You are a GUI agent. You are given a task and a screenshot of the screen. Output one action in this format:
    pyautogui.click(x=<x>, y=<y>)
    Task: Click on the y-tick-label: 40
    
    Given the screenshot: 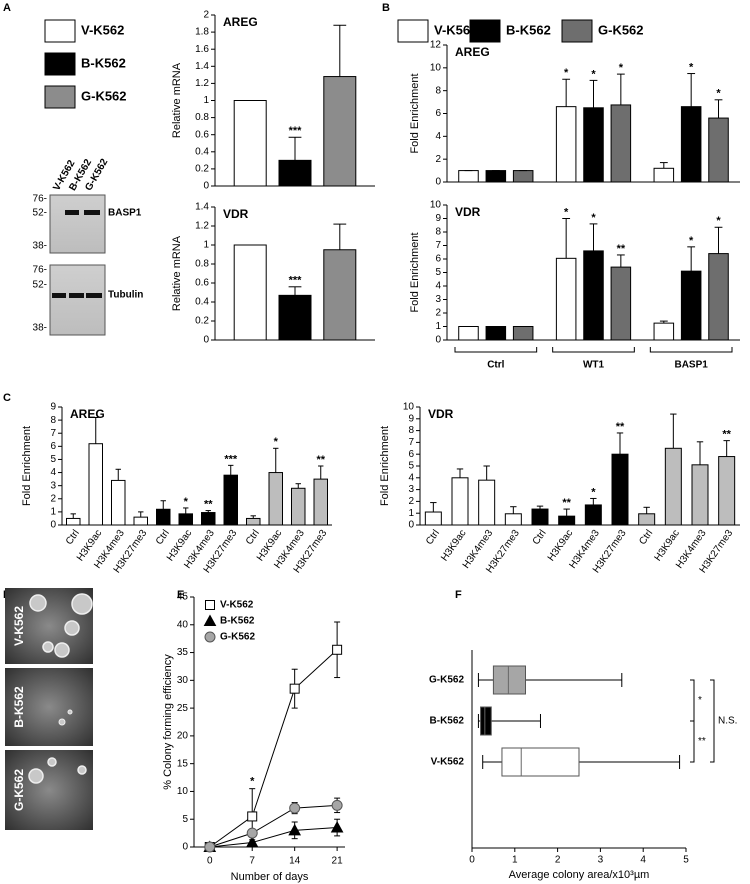 What is the action you would take?
    pyautogui.click(x=183, y=624)
    